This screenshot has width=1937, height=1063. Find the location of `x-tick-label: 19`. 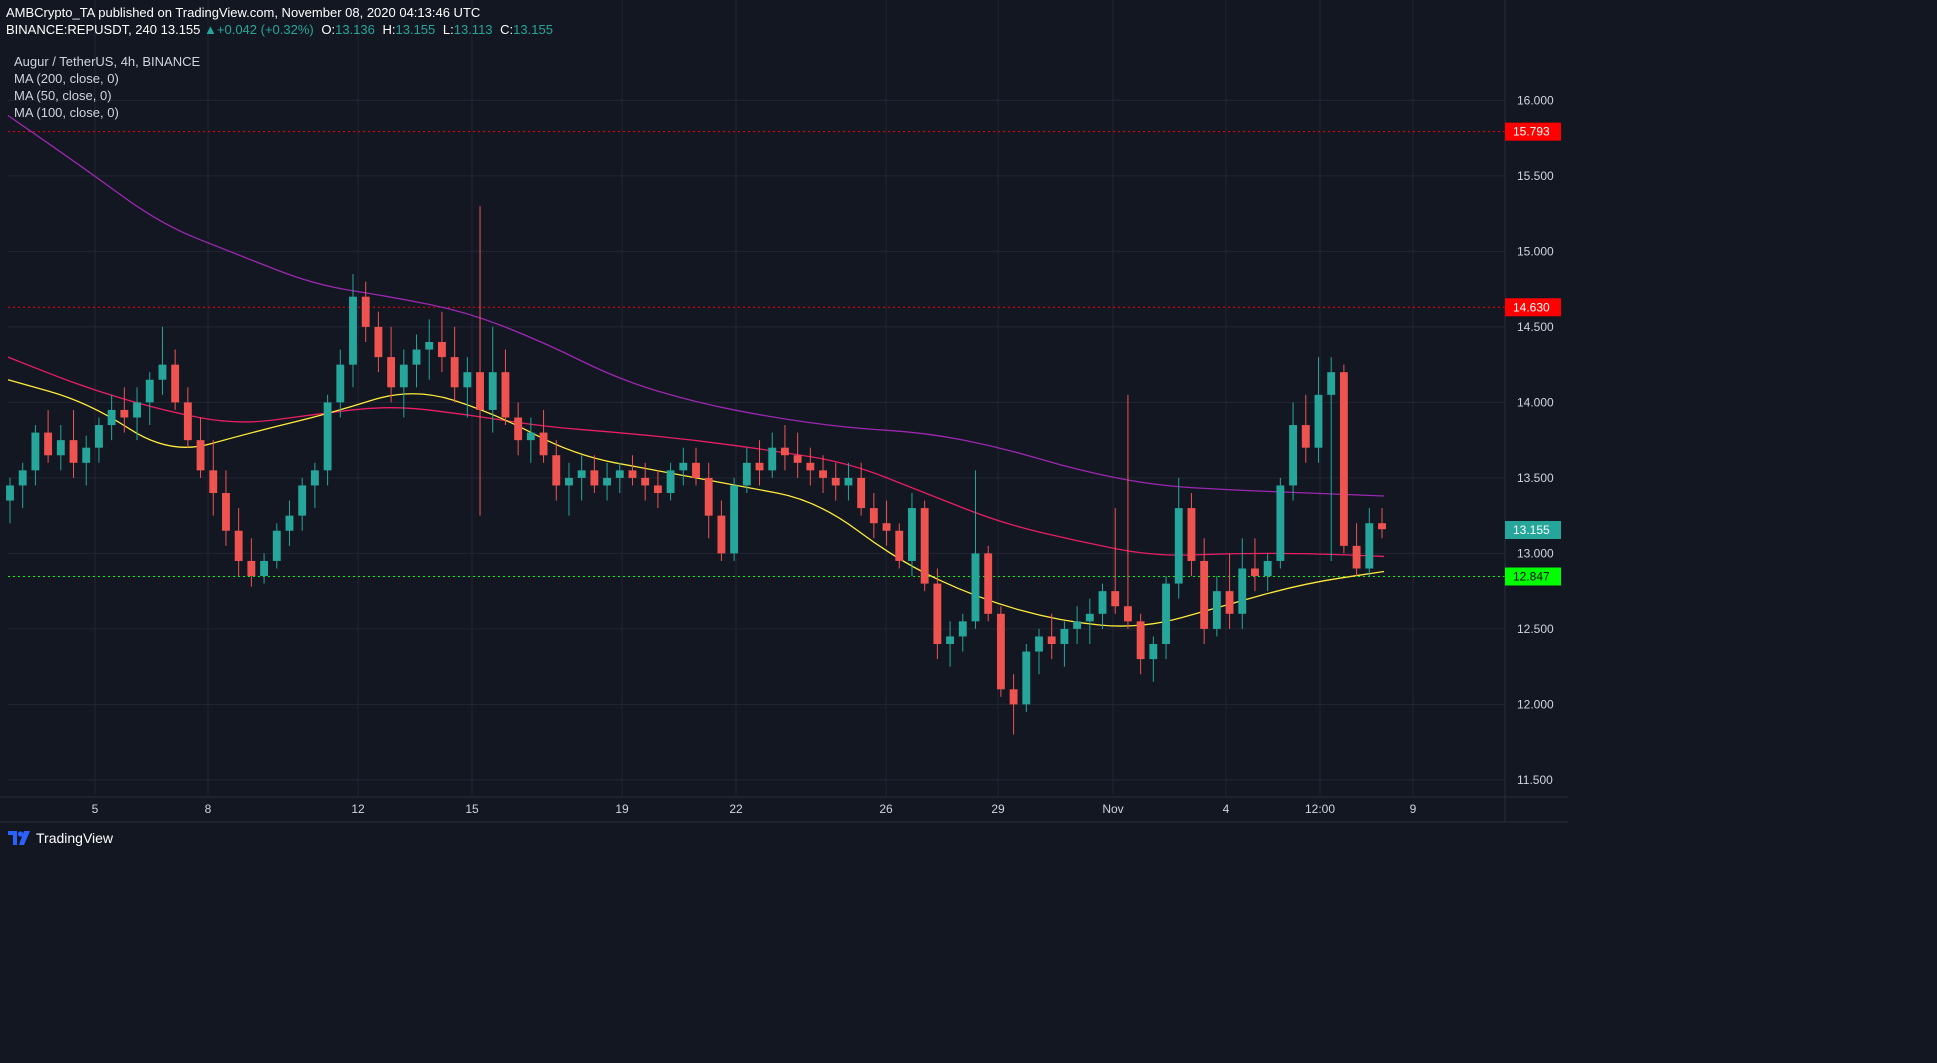

x-tick-label: 19 is located at coordinates (622, 809).